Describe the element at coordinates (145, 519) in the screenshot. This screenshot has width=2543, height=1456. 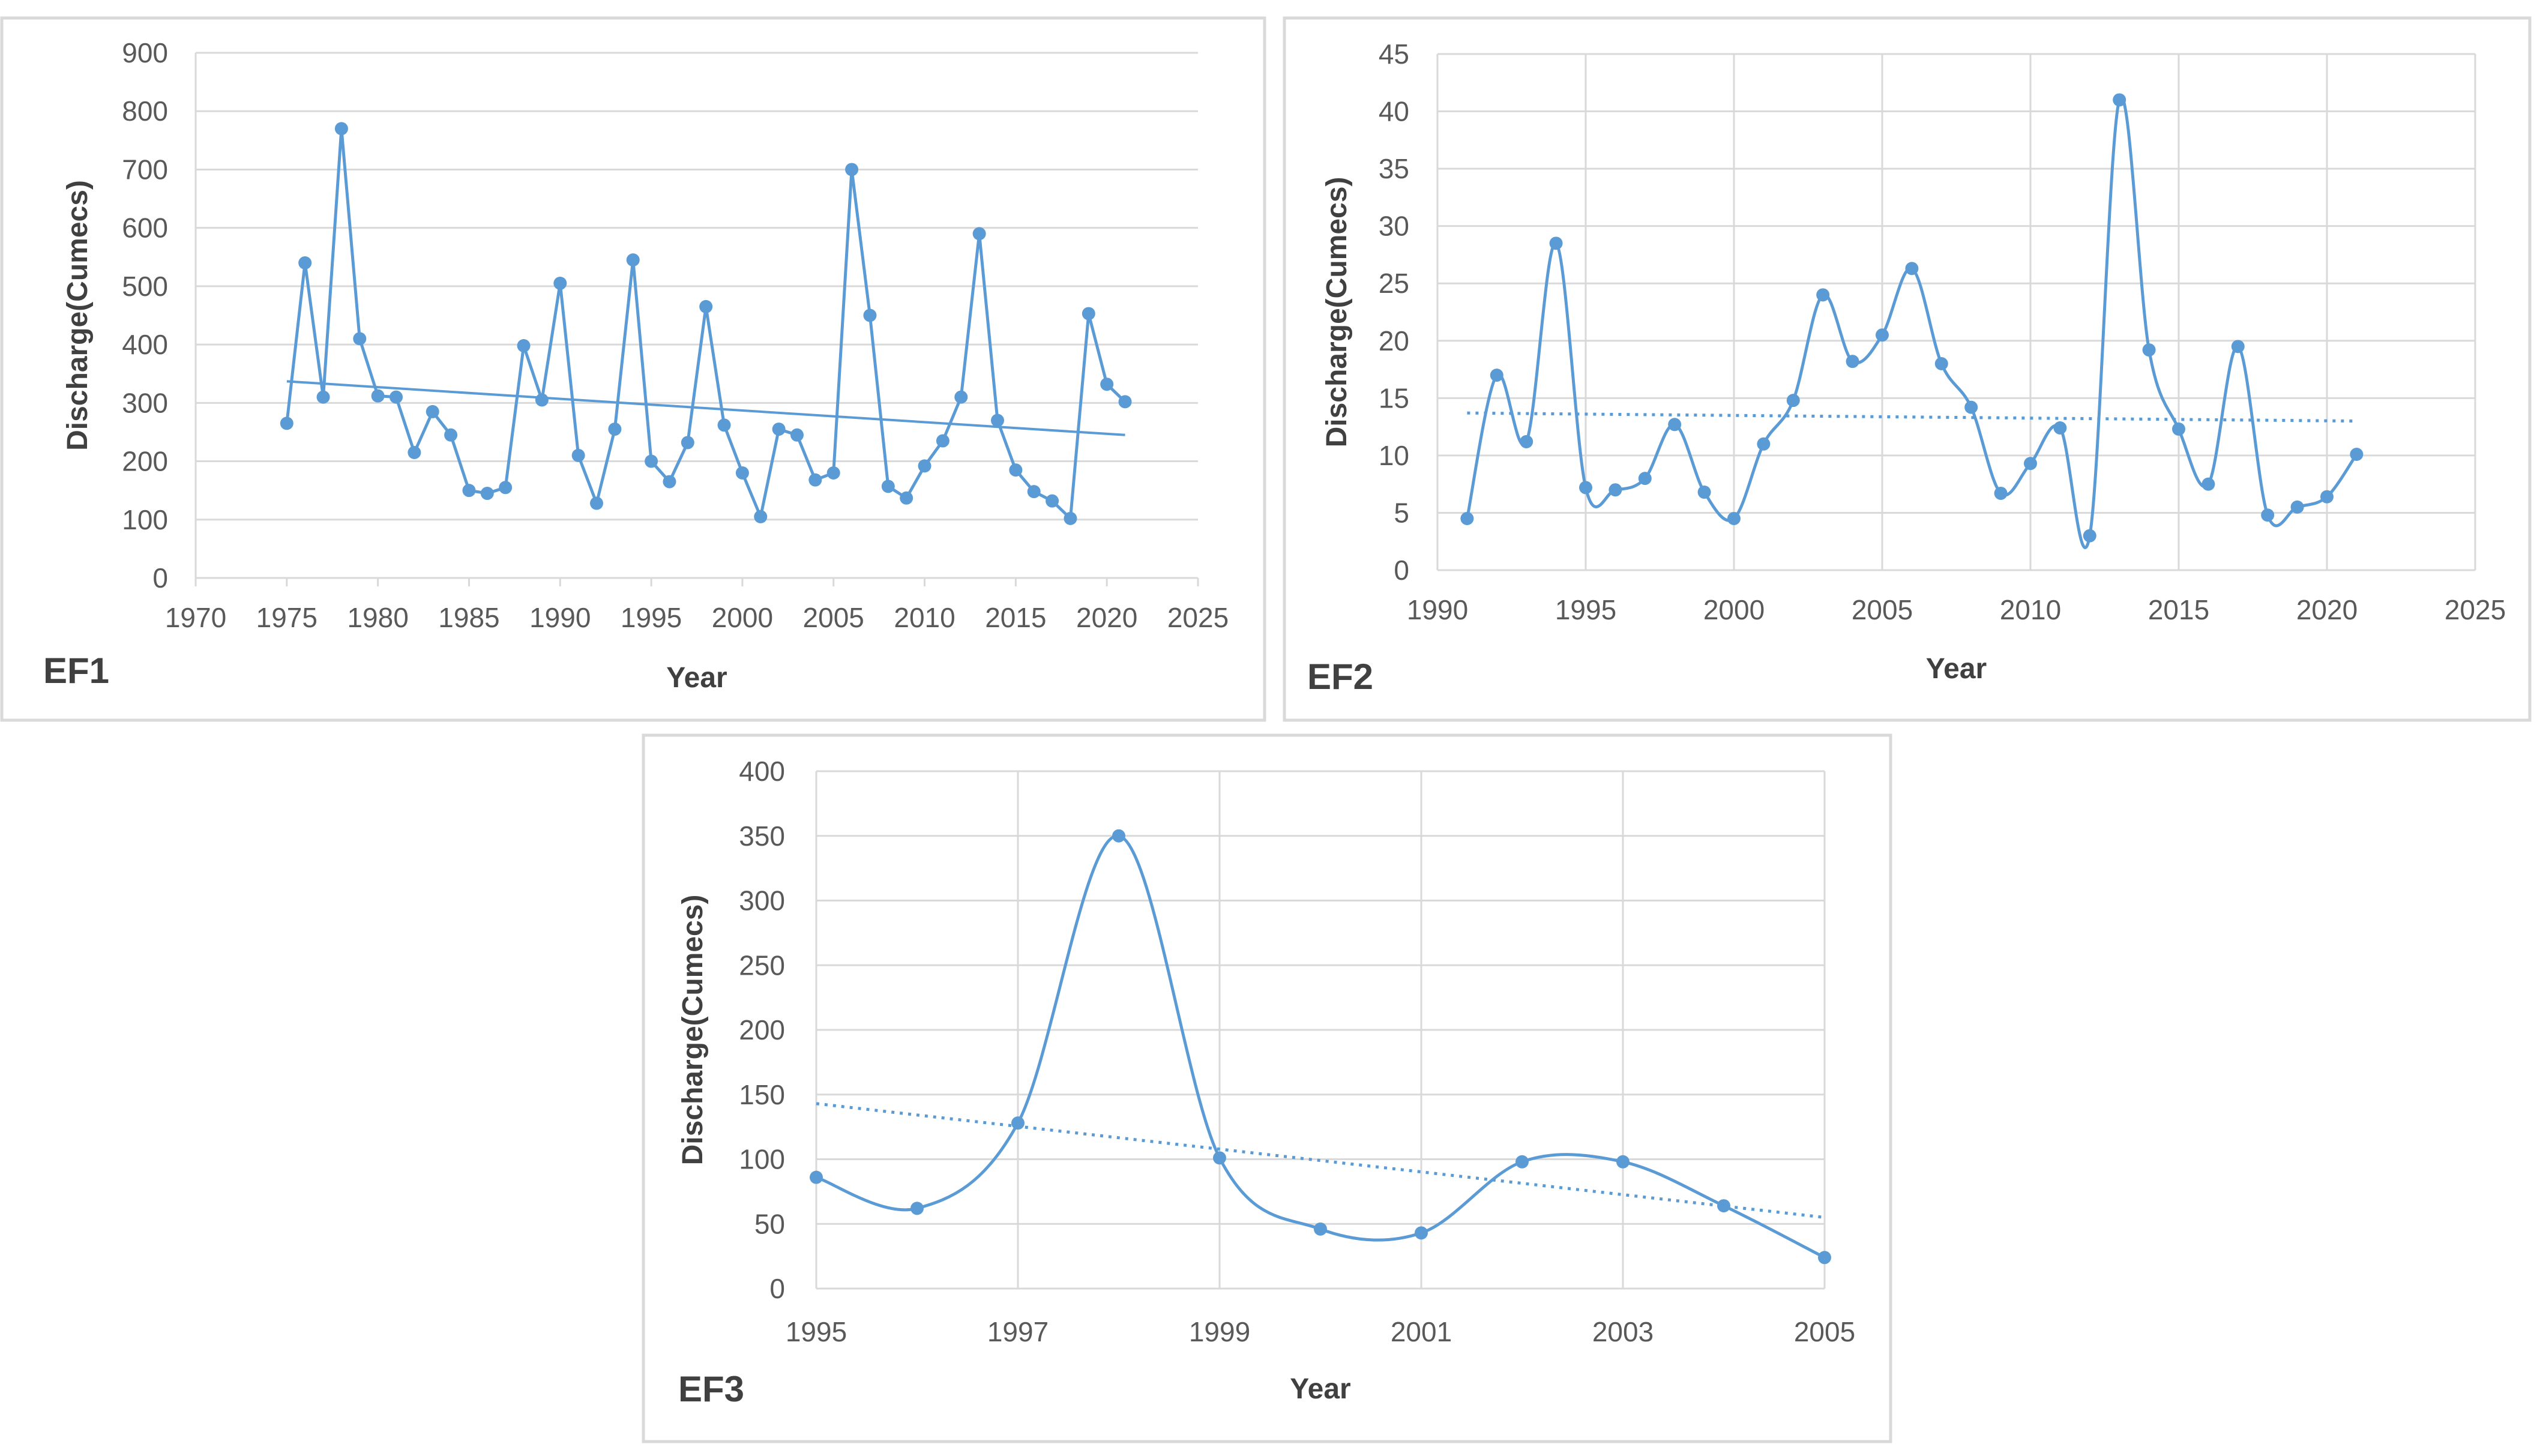
I see `y-tick-label: 100` at that location.